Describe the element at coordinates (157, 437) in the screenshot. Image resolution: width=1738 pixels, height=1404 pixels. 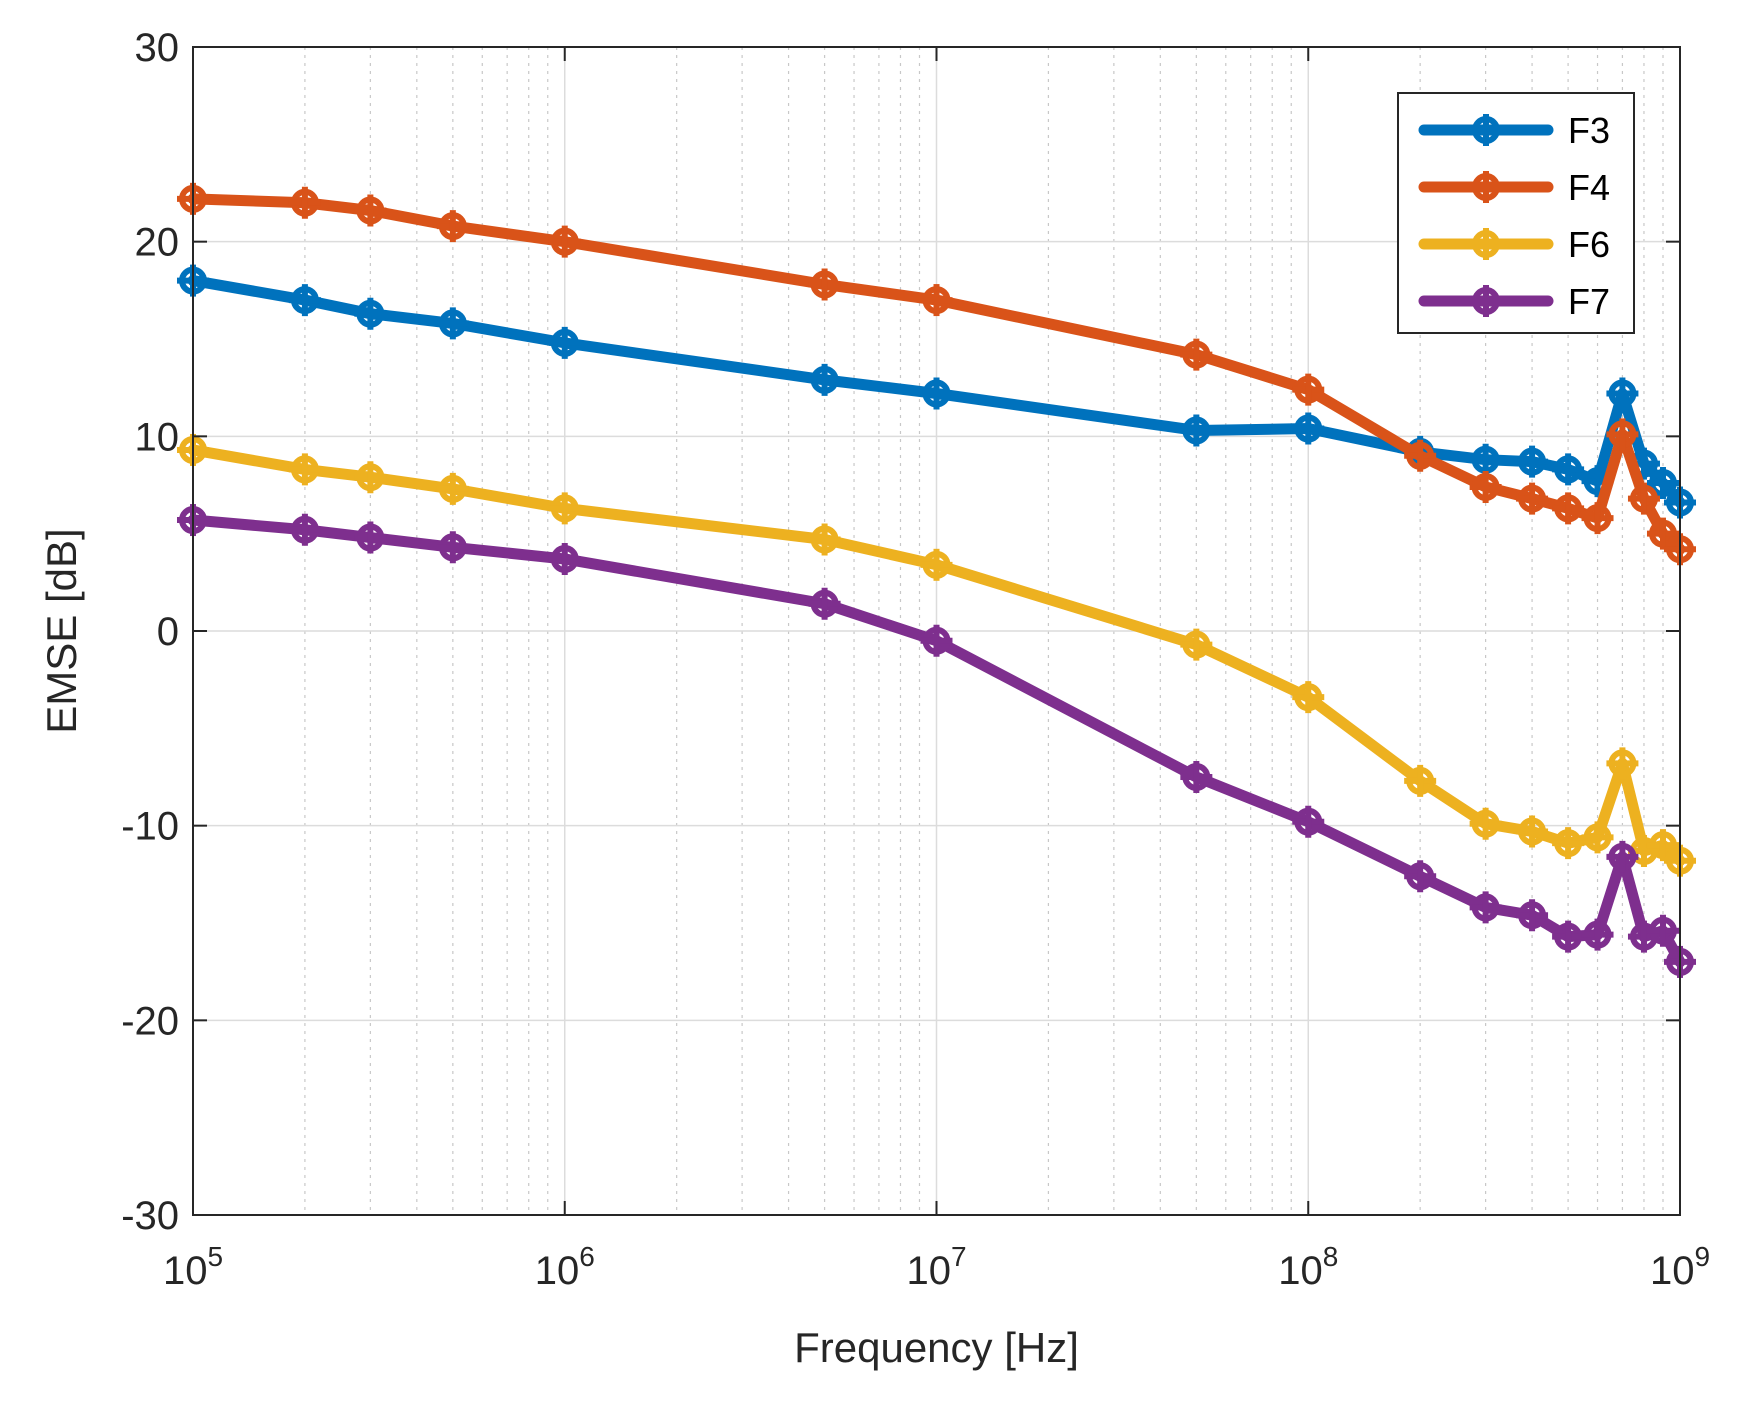
I see `y-tick-label: 10` at that location.